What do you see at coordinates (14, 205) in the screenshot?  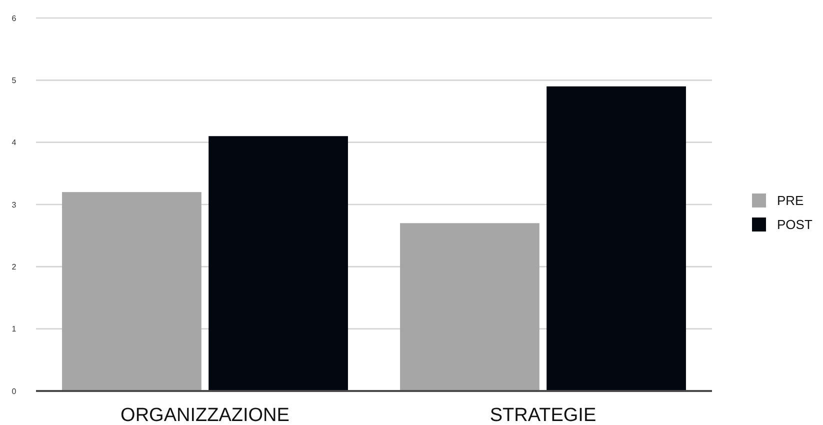 I see `y-tick-label: 3` at bounding box center [14, 205].